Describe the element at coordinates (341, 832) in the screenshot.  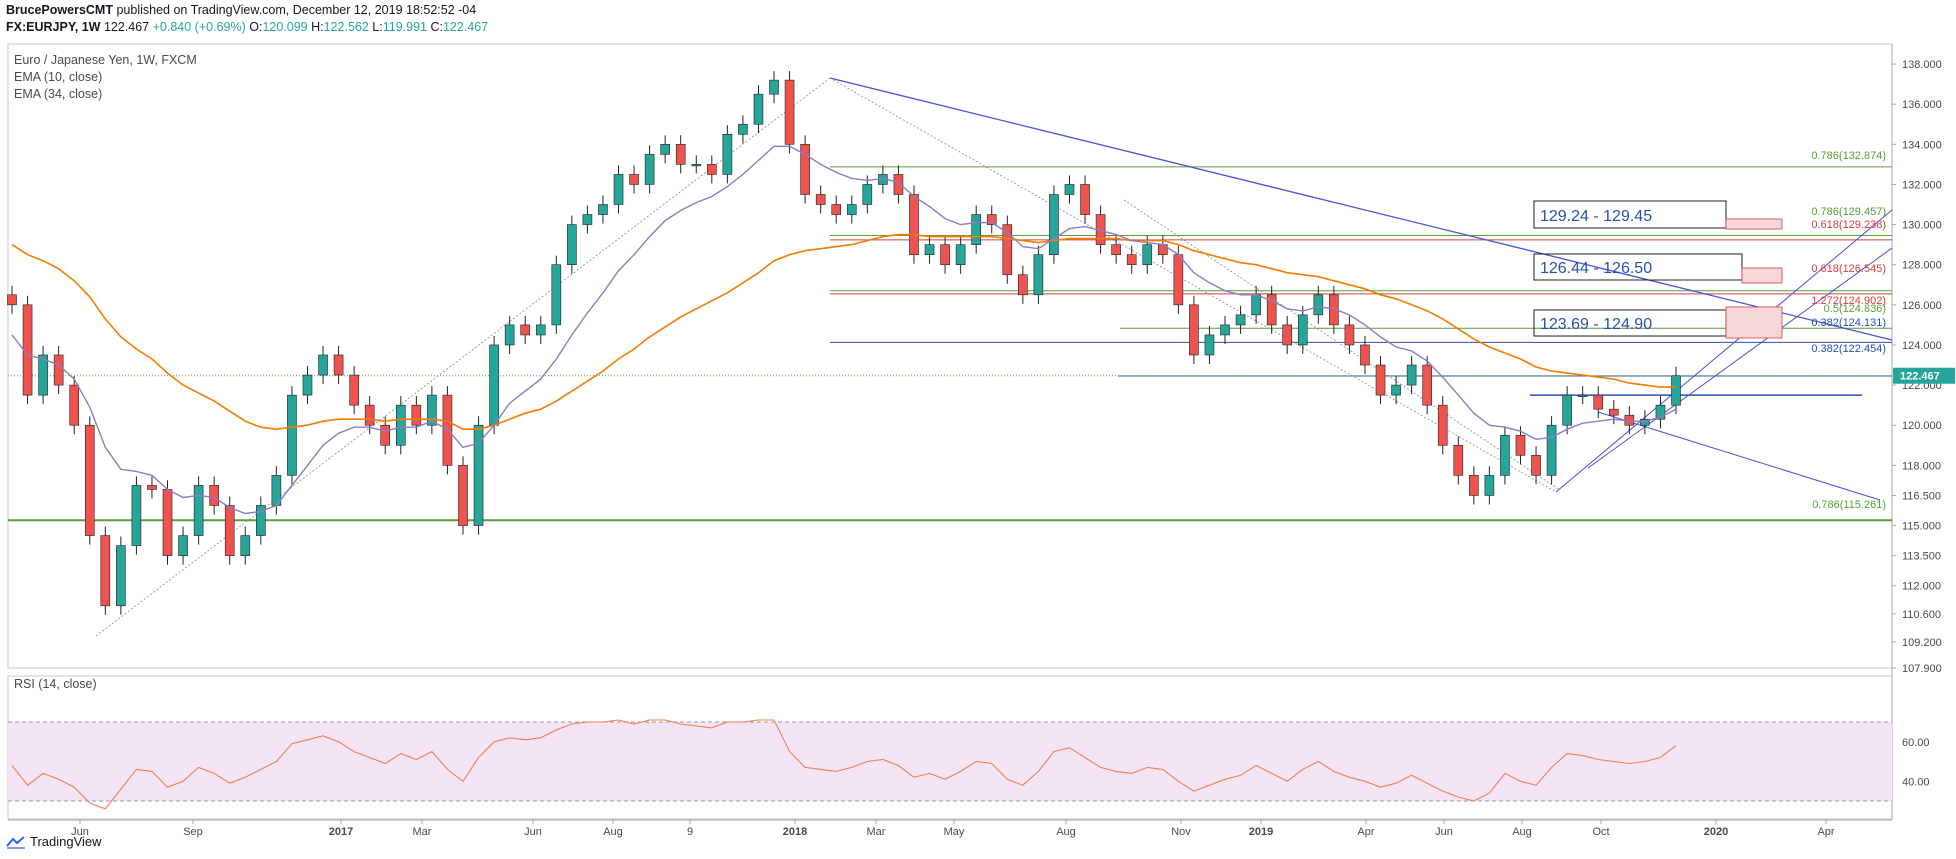
I see `x-tick-label: 2017` at that location.